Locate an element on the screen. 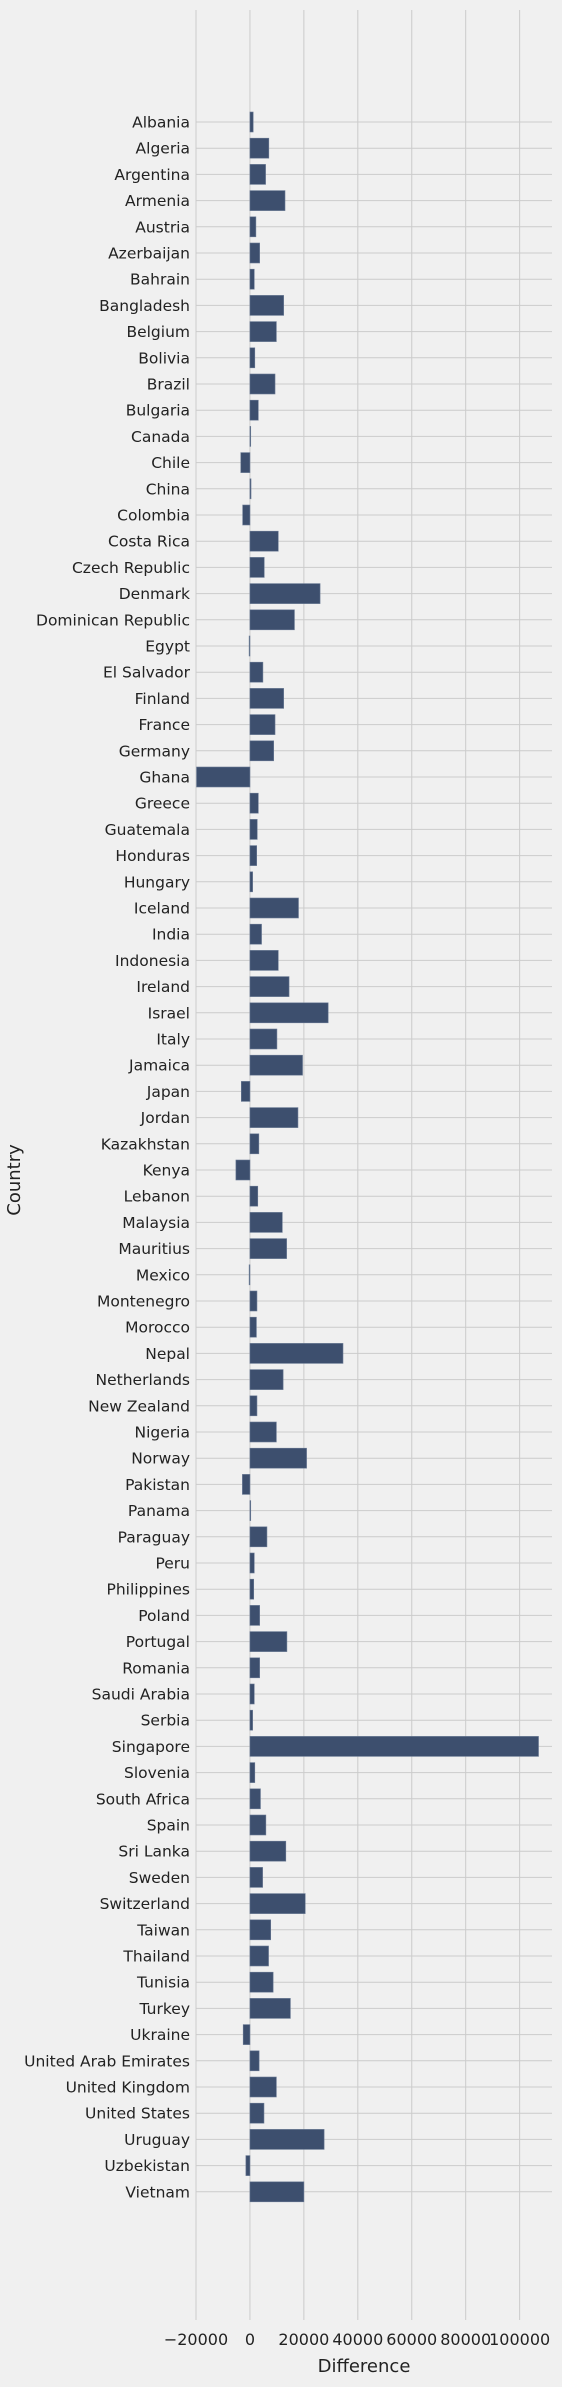 The image size is (562, 2387). y-tick-label: Colombia is located at coordinates (153, 516).